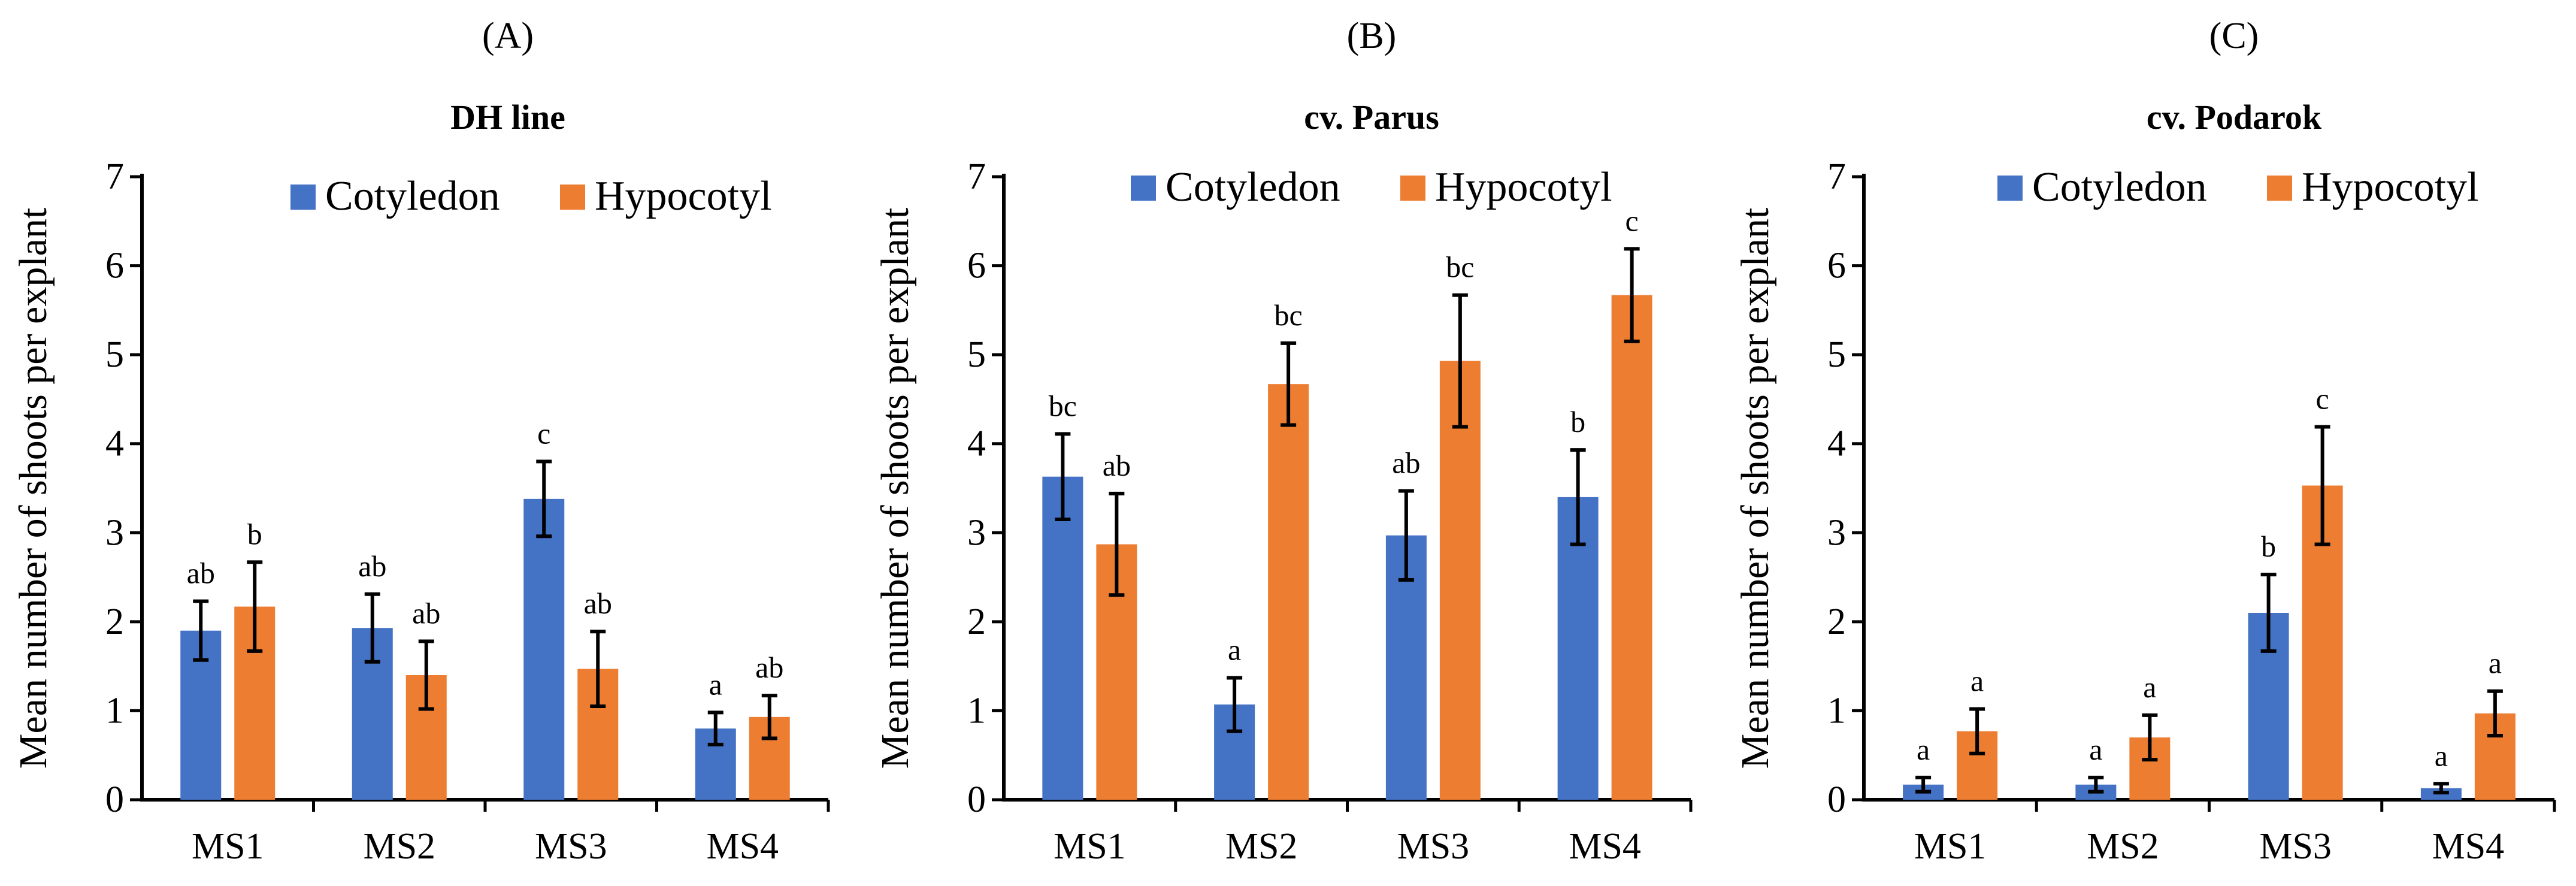  I want to click on panel-letter: (B), so click(1372, 36).